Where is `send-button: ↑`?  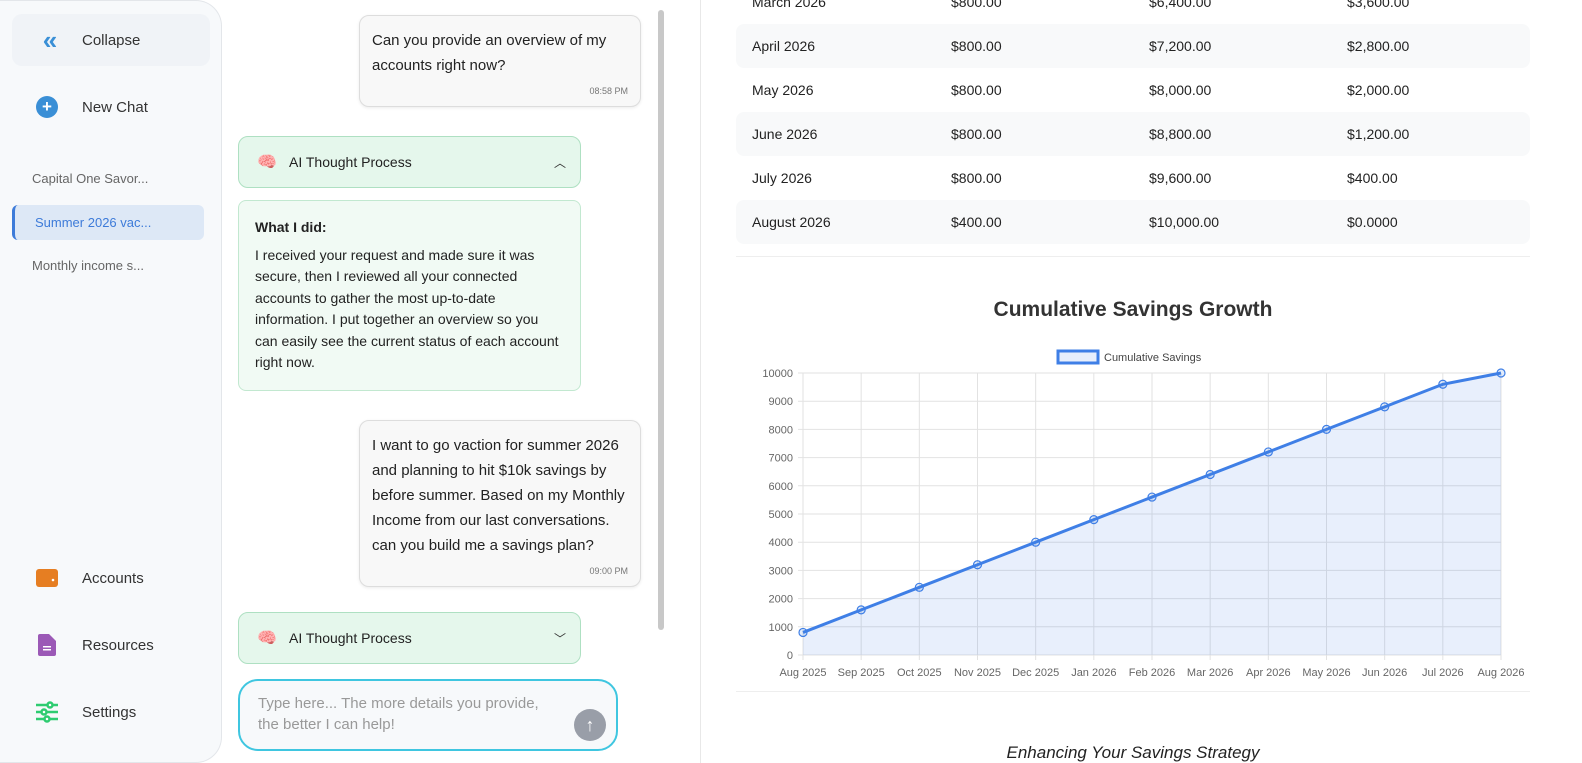 send-button: ↑ is located at coordinates (590, 725).